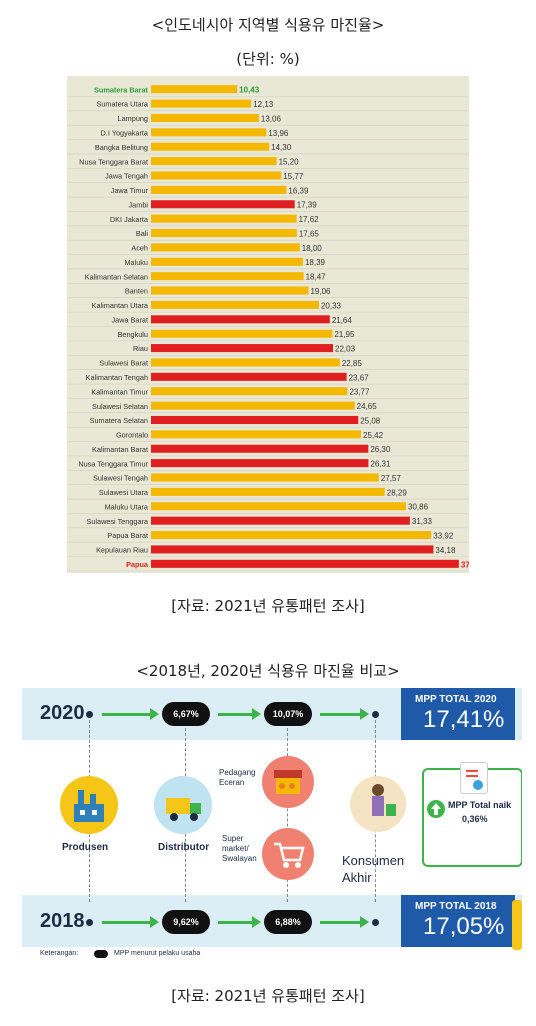  What do you see at coordinates (443, 535) in the screenshot?
I see `value-label: 33,92` at bounding box center [443, 535].